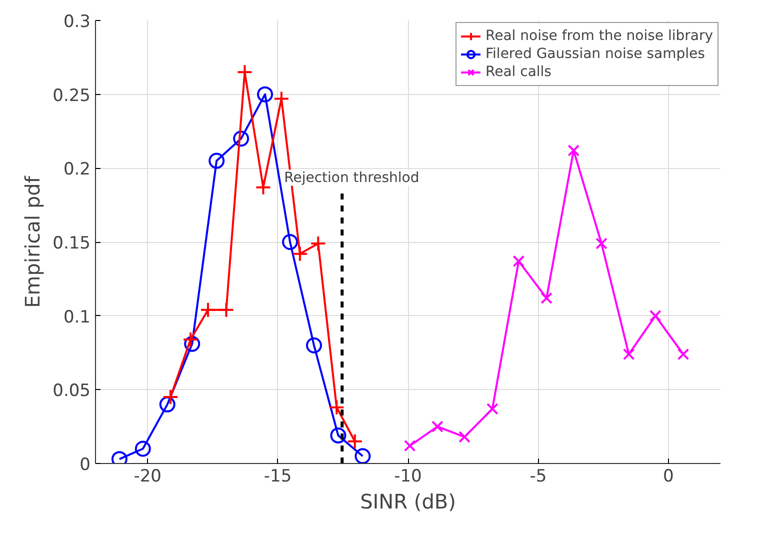 This screenshot has width=770, height=538. Describe the element at coordinates (77, 317) in the screenshot. I see `y-tick-label: 0.1` at that location.